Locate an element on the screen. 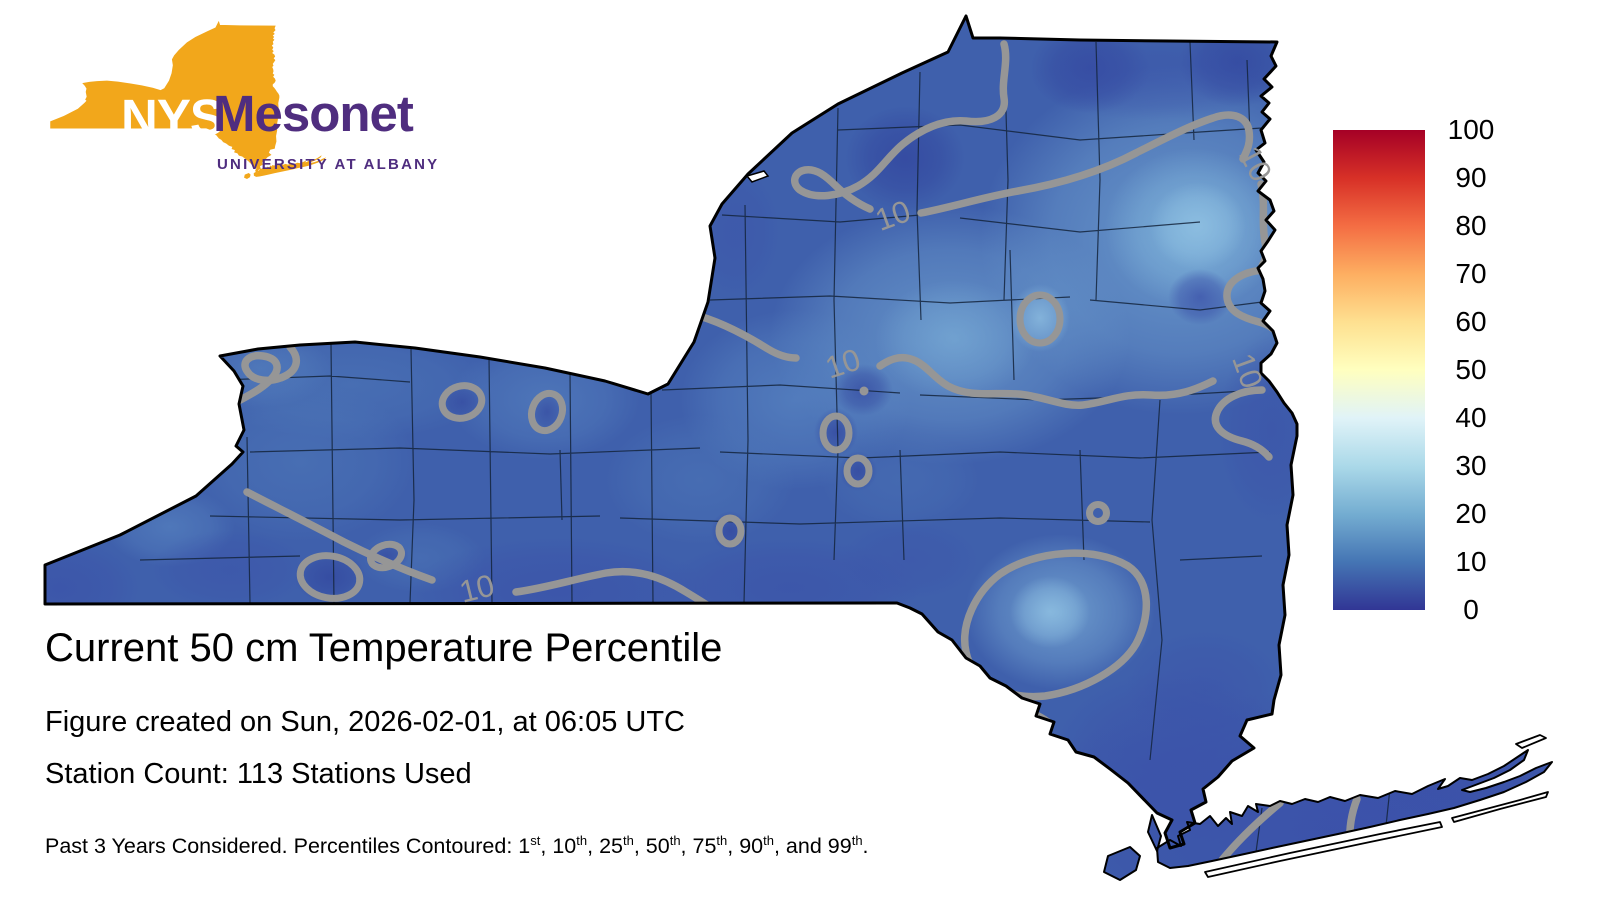 The width and height of the screenshot is (1600, 900). colorbar-tick: 90 is located at coordinates (1471, 177).